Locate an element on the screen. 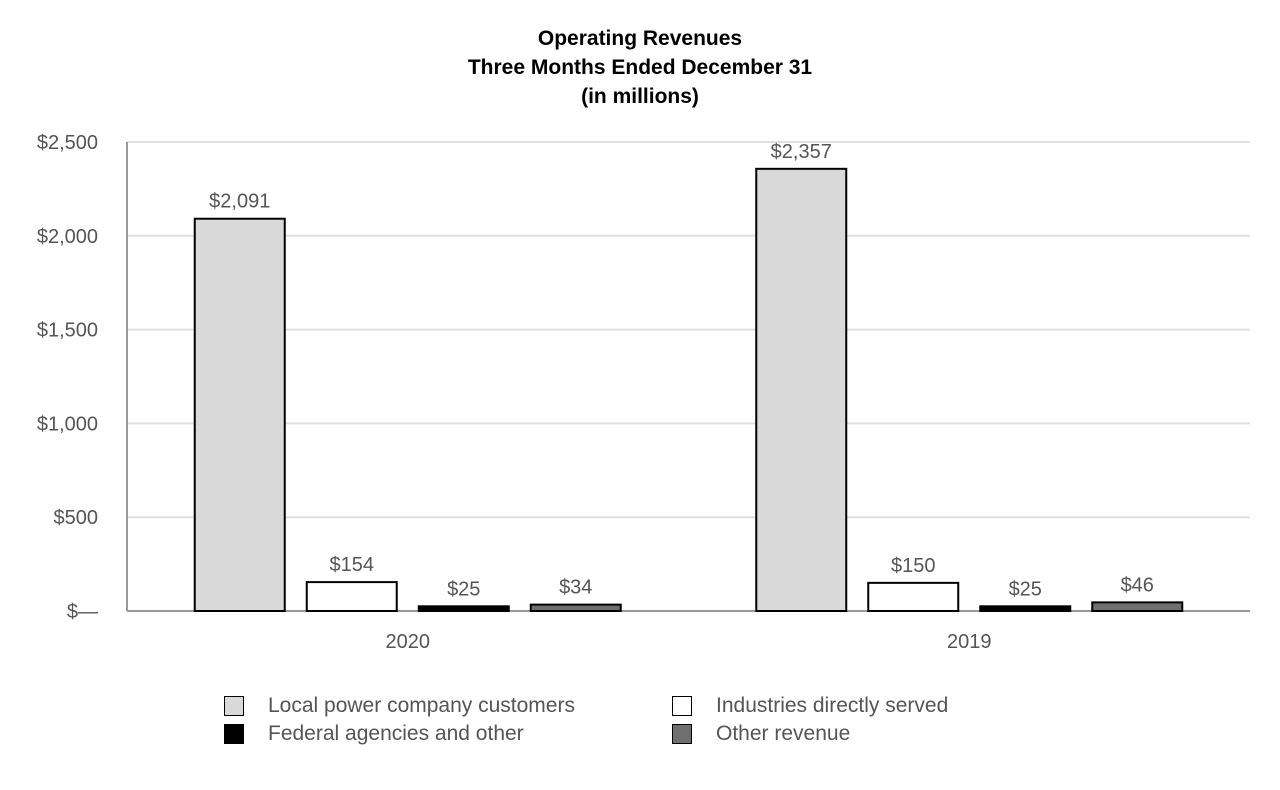 The width and height of the screenshot is (1280, 790). legend-item-industries: Industries directly served is located at coordinates (810, 706).